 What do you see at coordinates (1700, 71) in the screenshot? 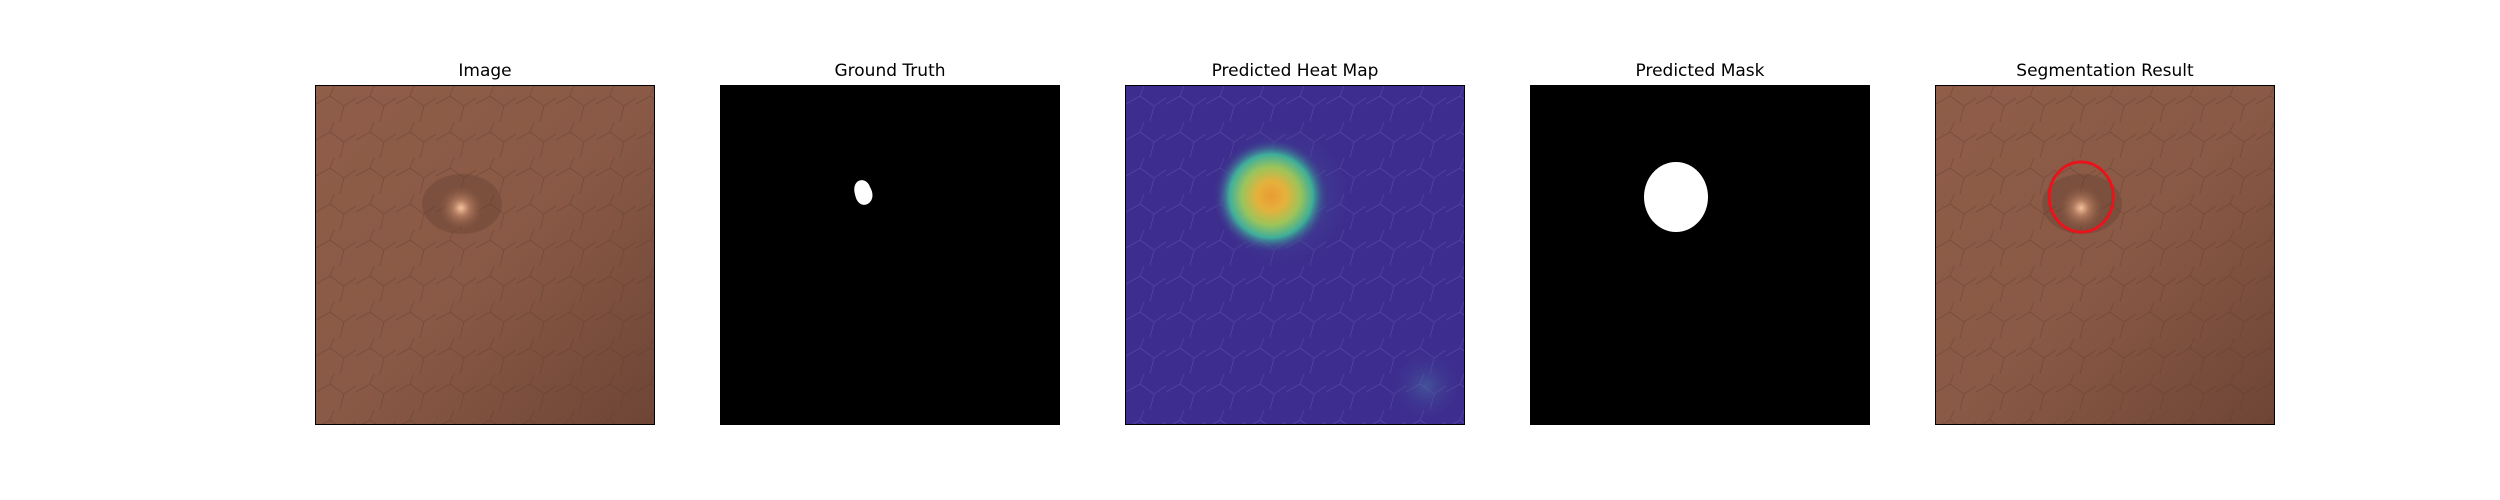
I see `panel-title-predicted-mask: Predicted Mask` at bounding box center [1700, 71].